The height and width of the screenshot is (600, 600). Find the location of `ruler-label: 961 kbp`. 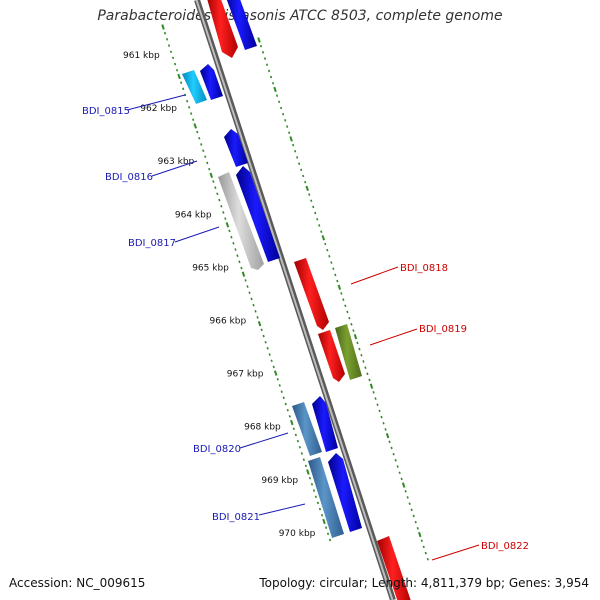

ruler-label: 961 kbp is located at coordinates (141, 56).